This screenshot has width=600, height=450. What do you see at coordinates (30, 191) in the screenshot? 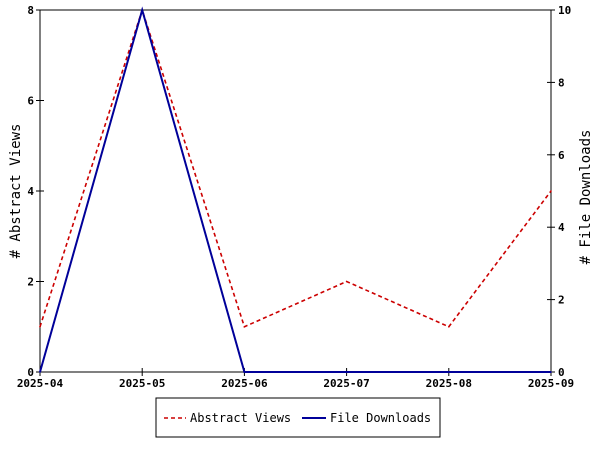
I see `left-axis-tick-label: 4` at bounding box center [30, 191].